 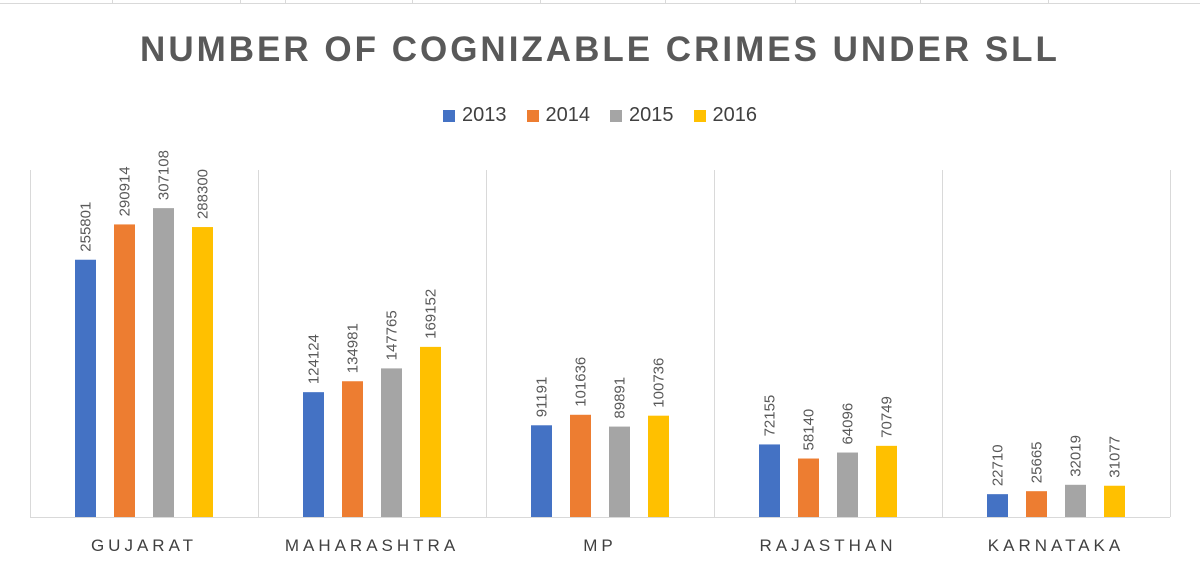 What do you see at coordinates (313, 454) in the screenshot?
I see `bar-2013-maharashtra` at bounding box center [313, 454].